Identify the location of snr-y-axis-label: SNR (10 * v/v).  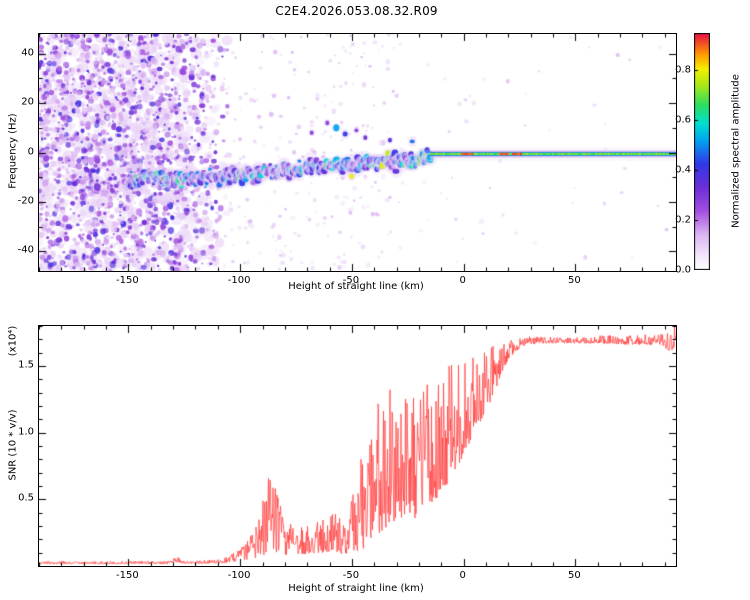
(13, 445).